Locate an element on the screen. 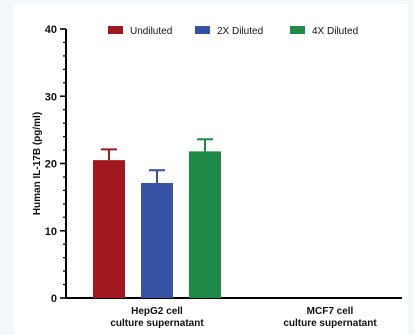 Image resolution: width=414 pixels, height=335 pixels. y-tick-label: 0 is located at coordinates (54, 299).